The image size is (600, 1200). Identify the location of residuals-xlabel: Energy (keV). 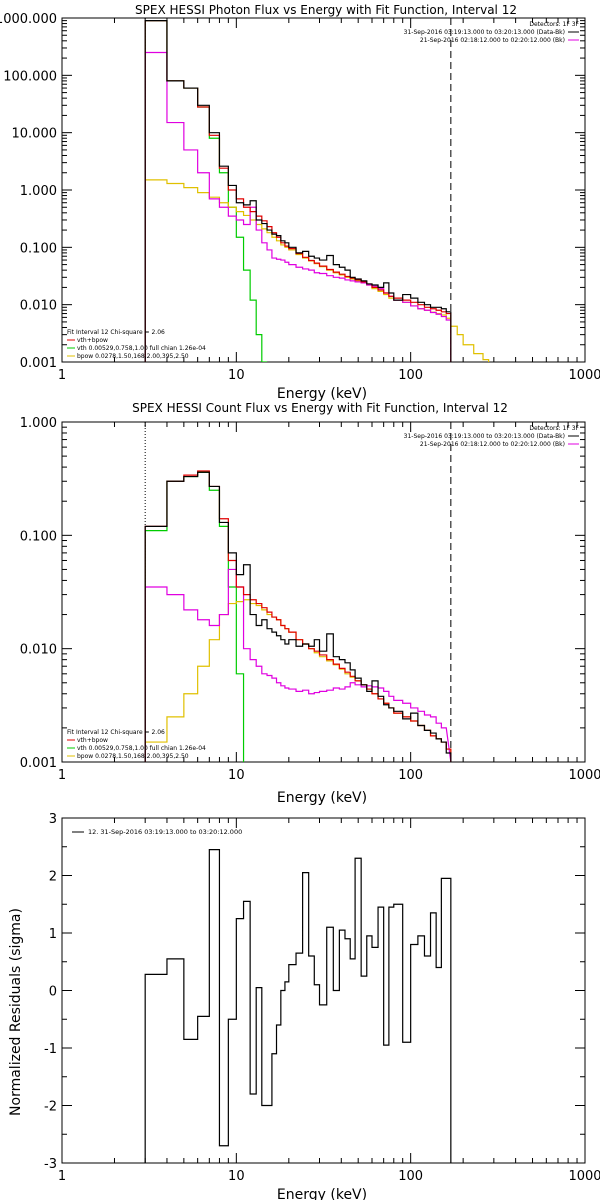
(322, 1193).